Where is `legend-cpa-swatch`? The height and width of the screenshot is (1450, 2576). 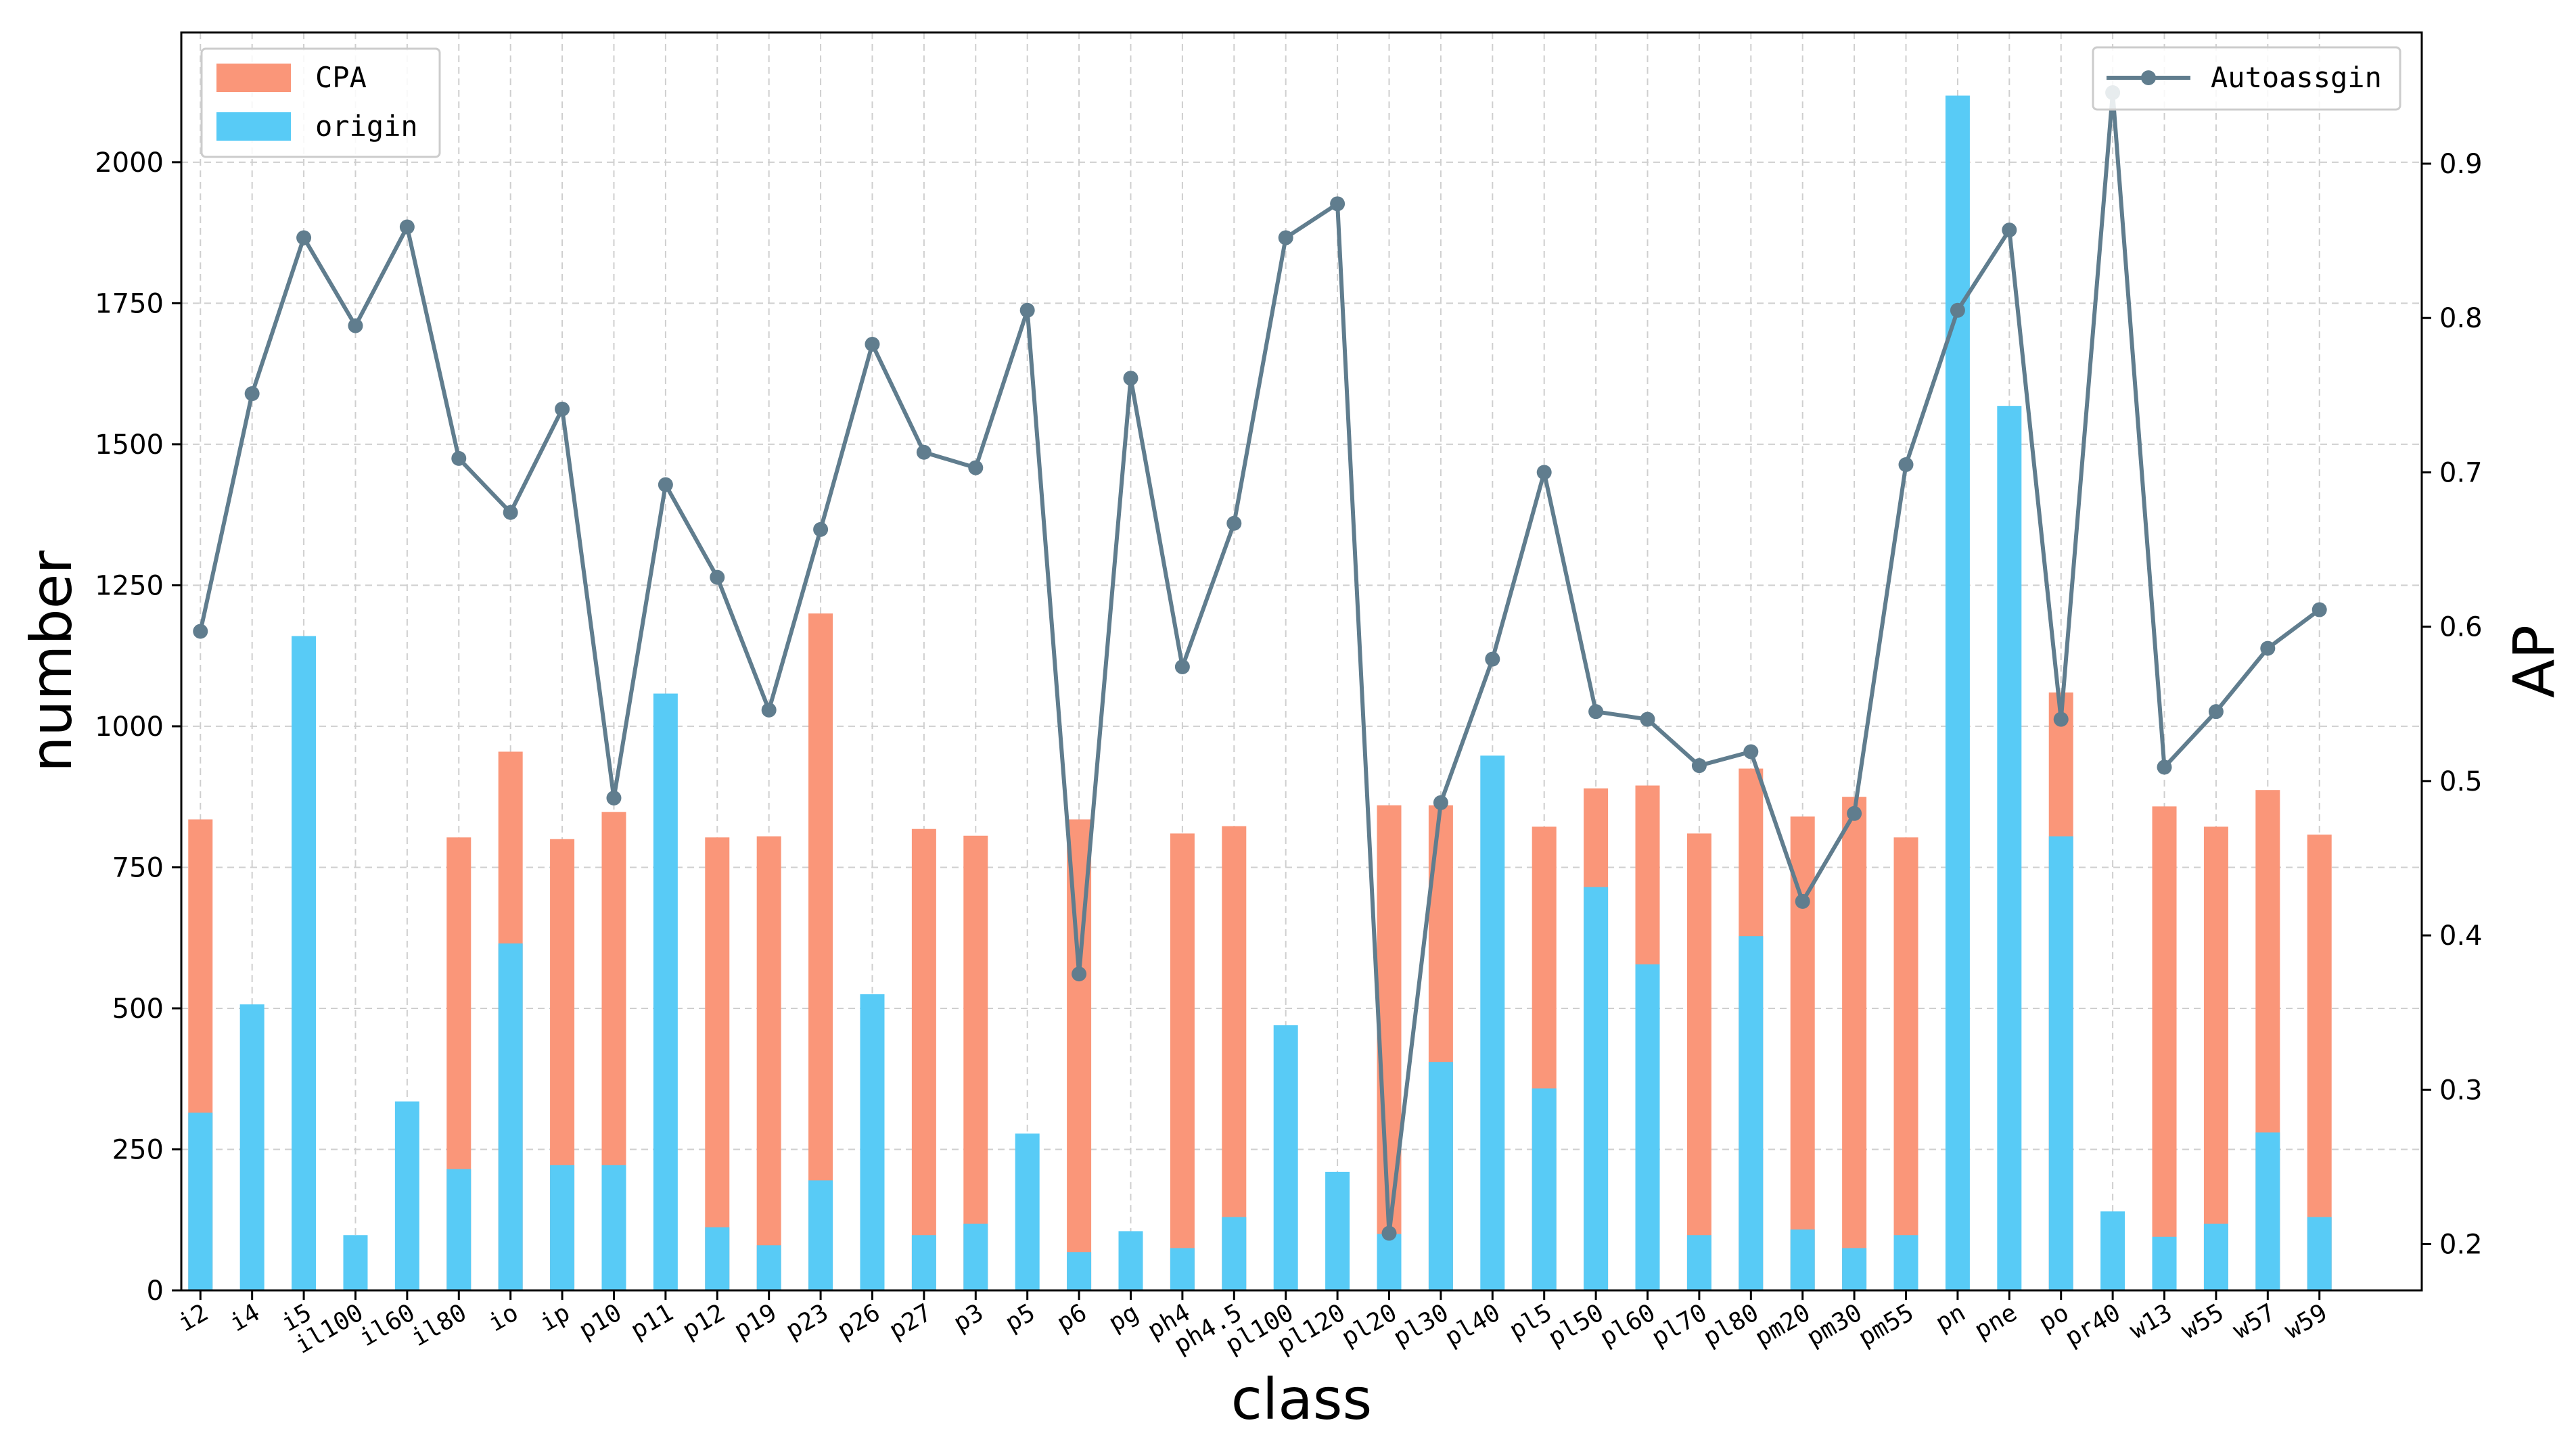
legend-cpa-swatch is located at coordinates (253, 78).